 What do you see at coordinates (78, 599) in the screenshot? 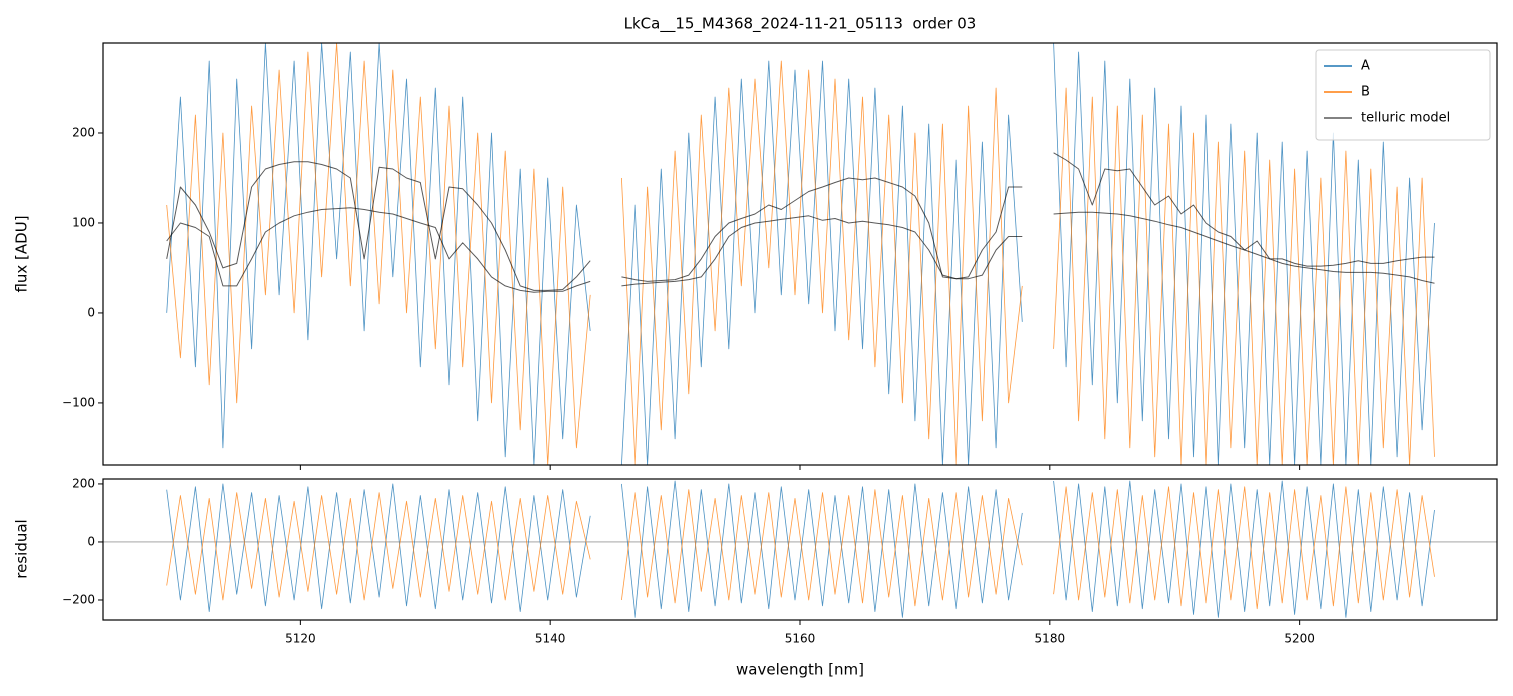
I see `y-tick-label: −200` at bounding box center [78, 599].